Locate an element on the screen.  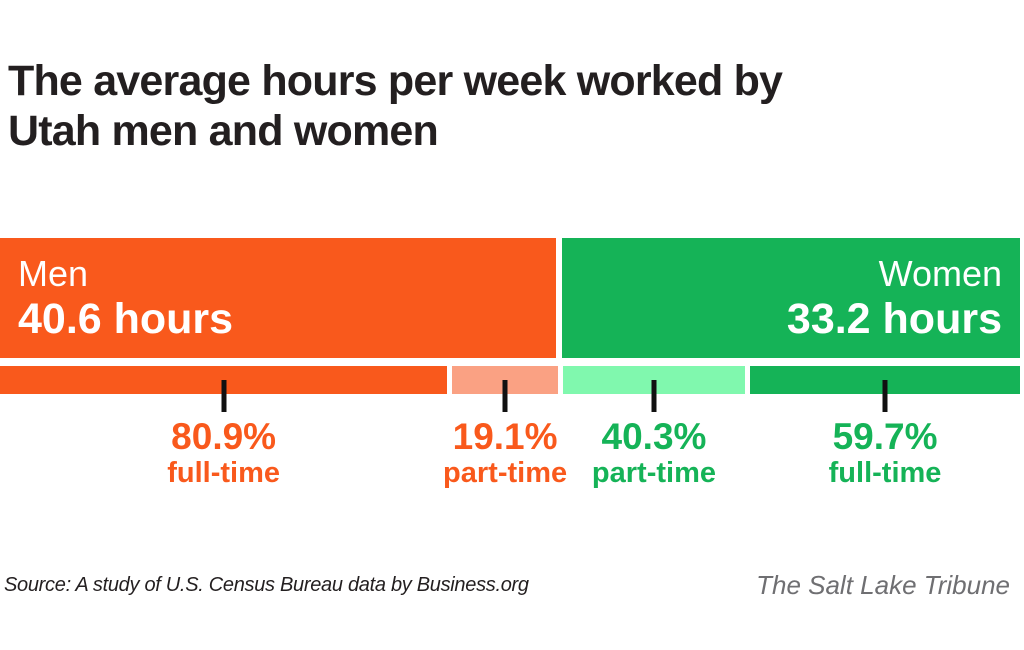
men-fulltime-category: full-time is located at coordinates (224, 473).